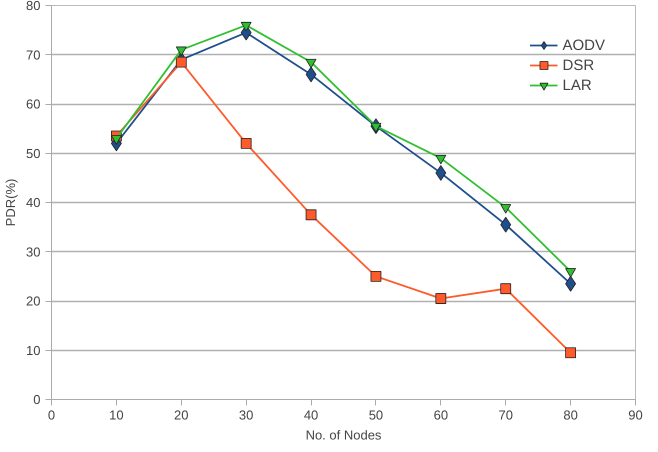 The image size is (658, 452). Describe the element at coordinates (10, 202) in the screenshot. I see `y-axis-title: PDR(%)` at that location.